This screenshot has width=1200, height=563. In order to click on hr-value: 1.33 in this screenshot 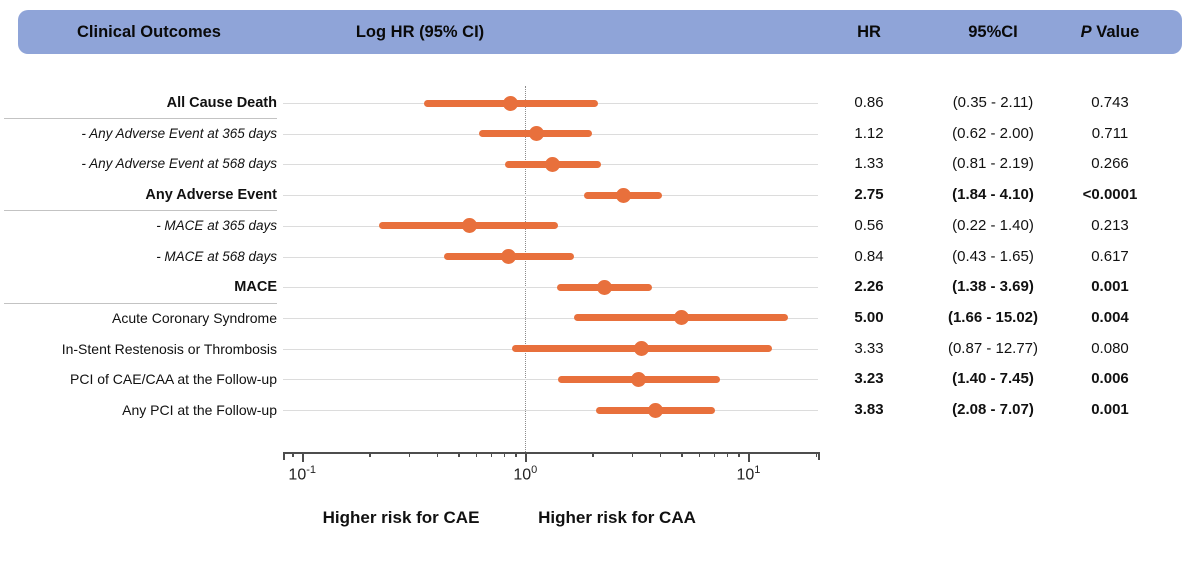, I will do `click(869, 164)`.